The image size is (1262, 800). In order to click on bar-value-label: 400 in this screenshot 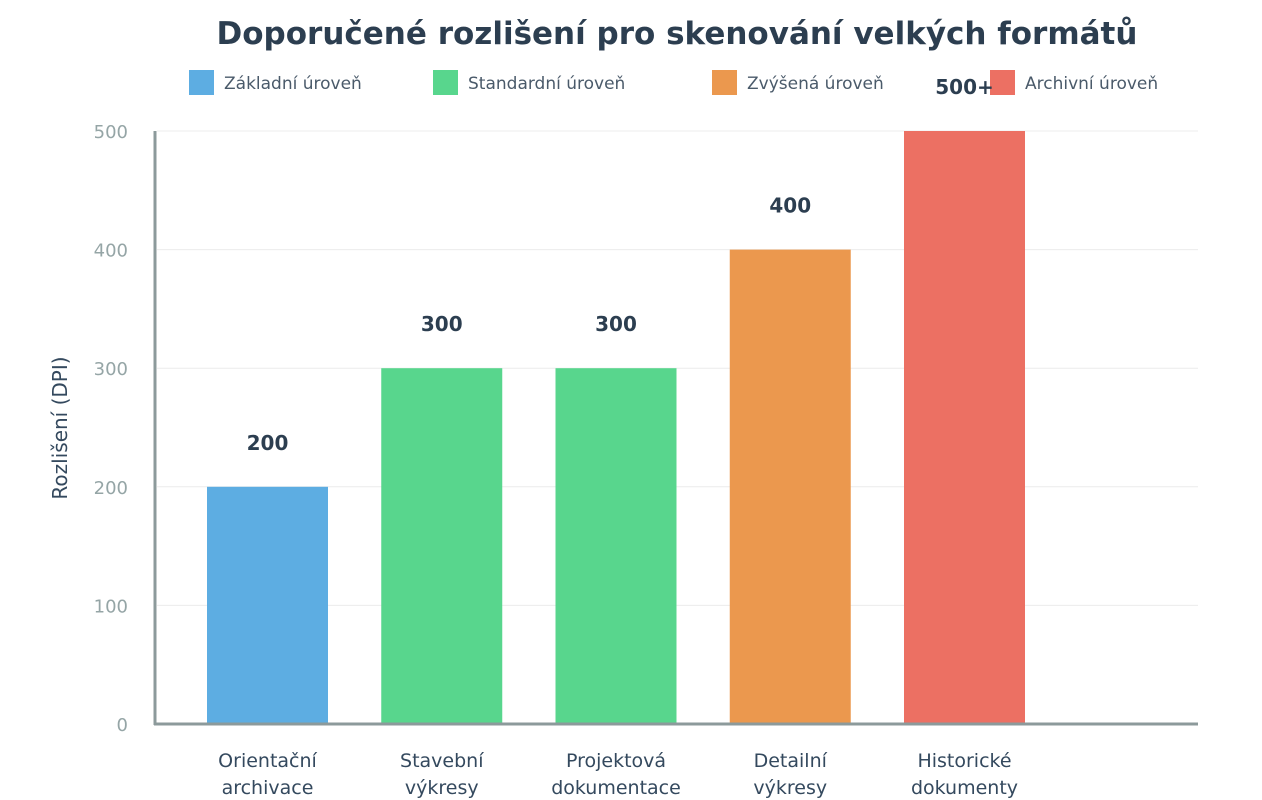, I will do `click(790, 206)`.